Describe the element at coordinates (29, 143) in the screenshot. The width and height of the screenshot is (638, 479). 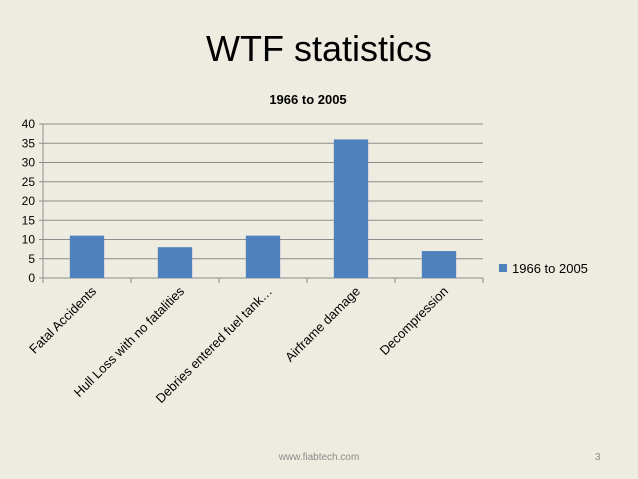
I see `y-tick-label: 35` at that location.